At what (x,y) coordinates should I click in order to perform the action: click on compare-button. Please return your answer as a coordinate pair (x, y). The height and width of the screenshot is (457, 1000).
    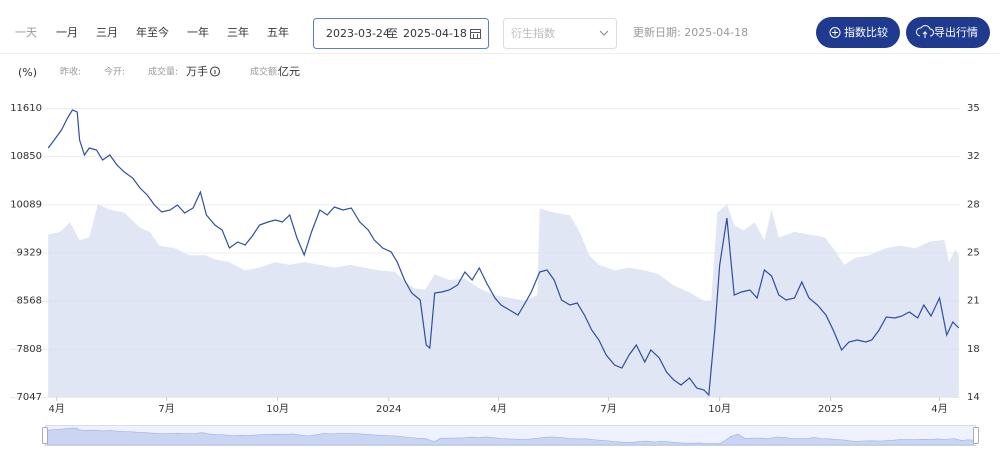
    Looking at the image, I should click on (858, 32).